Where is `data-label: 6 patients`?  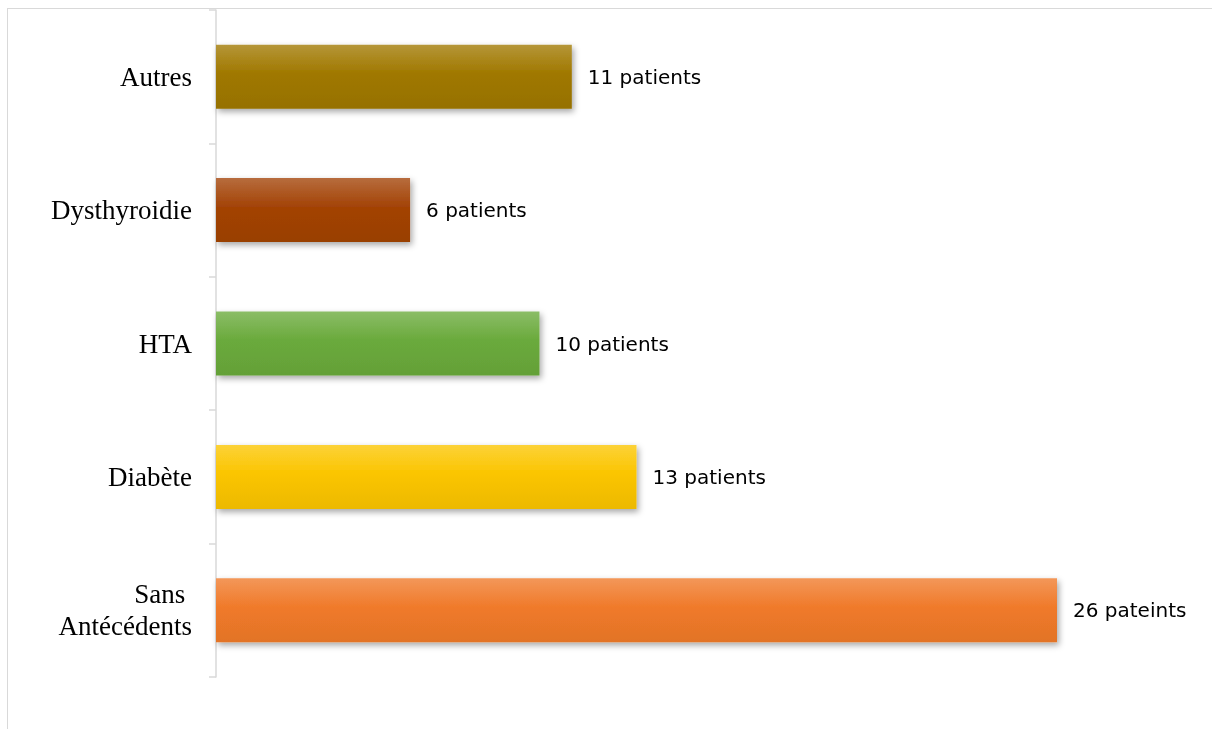 data-label: 6 patients is located at coordinates (476, 210).